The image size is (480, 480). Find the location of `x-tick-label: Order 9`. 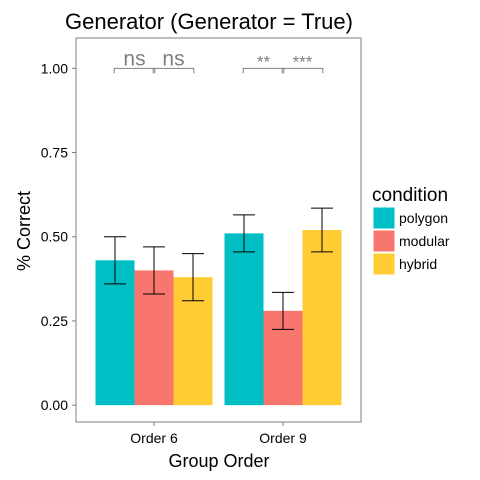

x-tick-label: Order 9 is located at coordinates (283, 438).